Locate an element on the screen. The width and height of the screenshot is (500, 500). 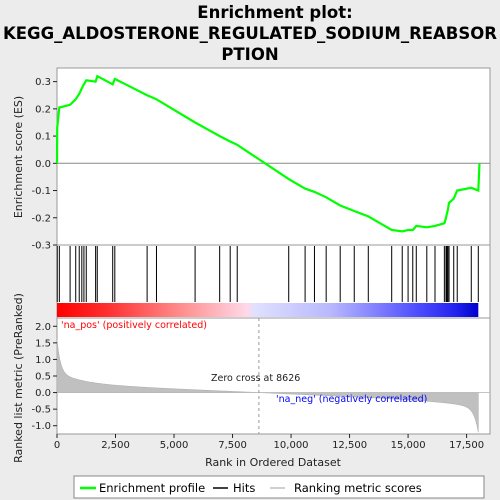
neg-label: 'na_neg' (negatively correlated) is located at coordinates (351, 399).